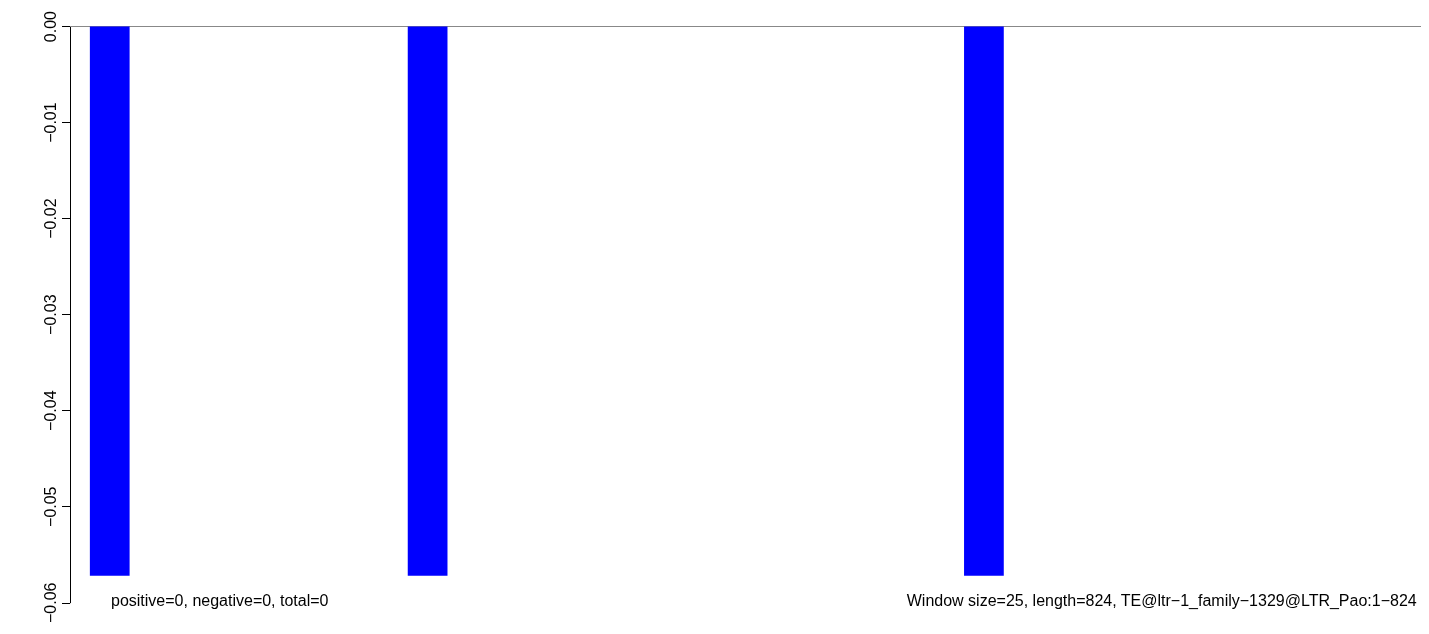  Describe the element at coordinates (1161, 600) in the screenshot. I see `annotation: Window size=25, length=824, TE@ltr−1_family−1329@LTR_Pao:1−824` at that location.